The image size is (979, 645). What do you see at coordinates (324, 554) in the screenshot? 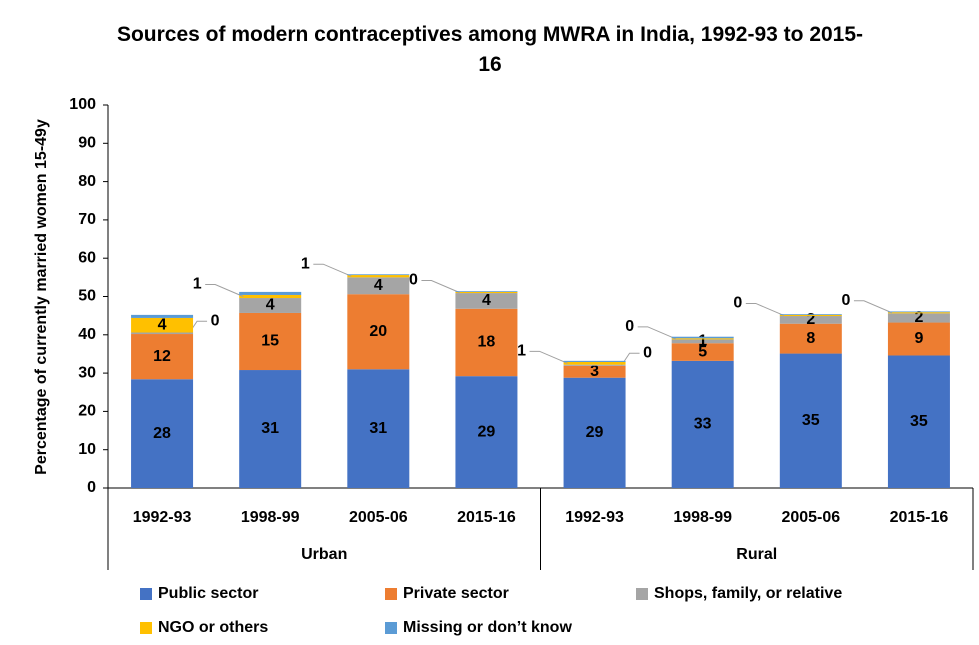
I see `group-label: Urban` at bounding box center [324, 554].